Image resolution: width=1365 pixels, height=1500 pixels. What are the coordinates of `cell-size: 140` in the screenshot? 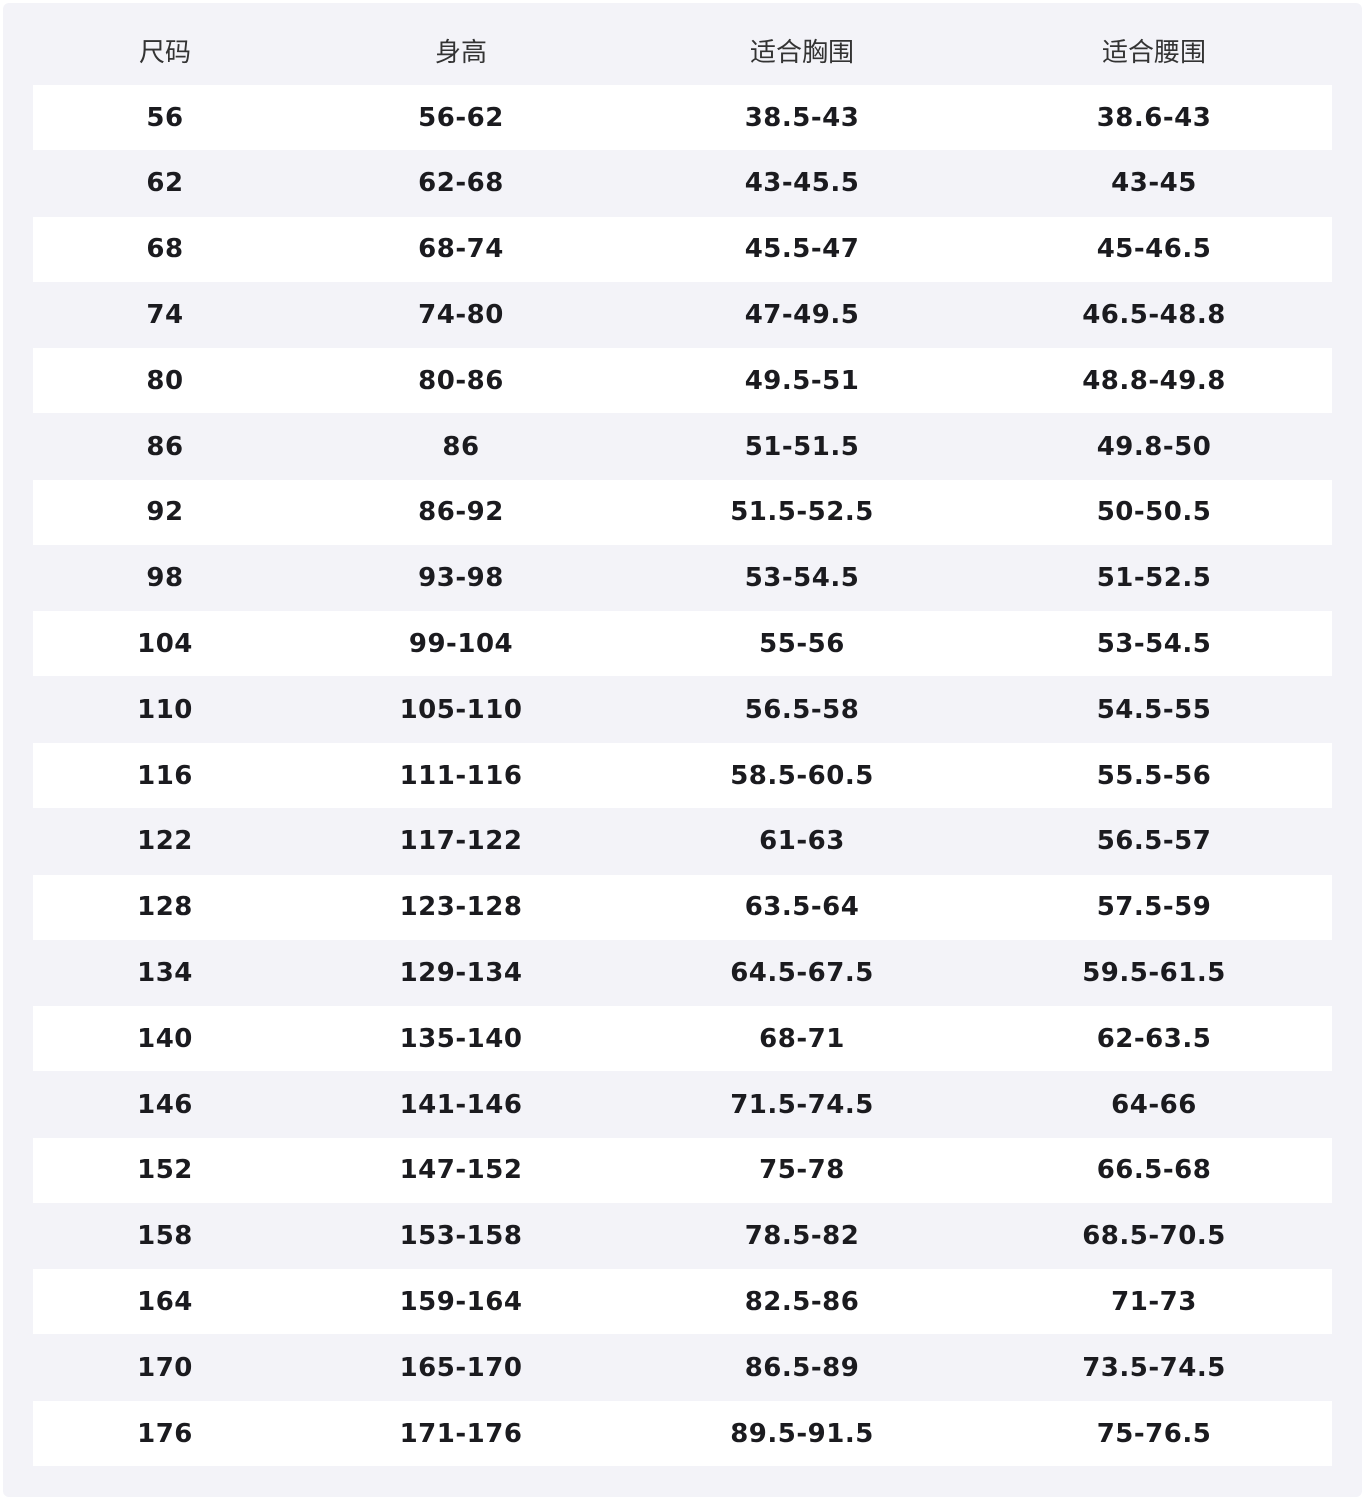 It's located at (165, 1038).